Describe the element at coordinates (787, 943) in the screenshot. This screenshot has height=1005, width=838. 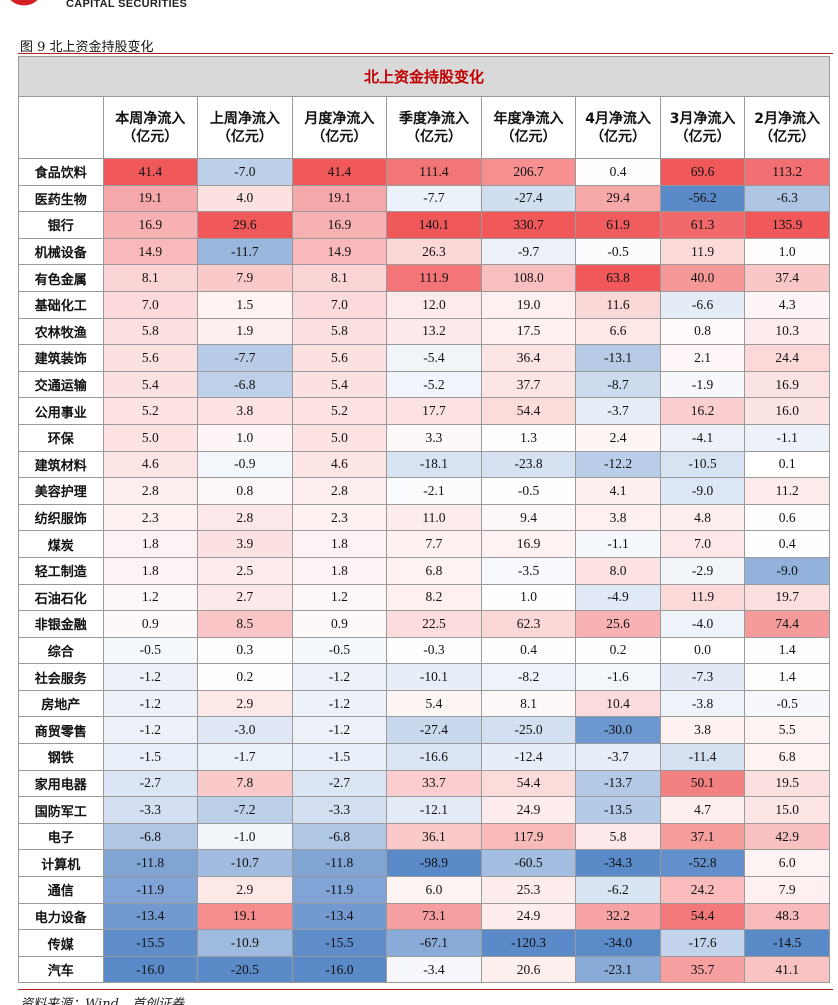
I see `flow-value-cell: -14.5` at that location.